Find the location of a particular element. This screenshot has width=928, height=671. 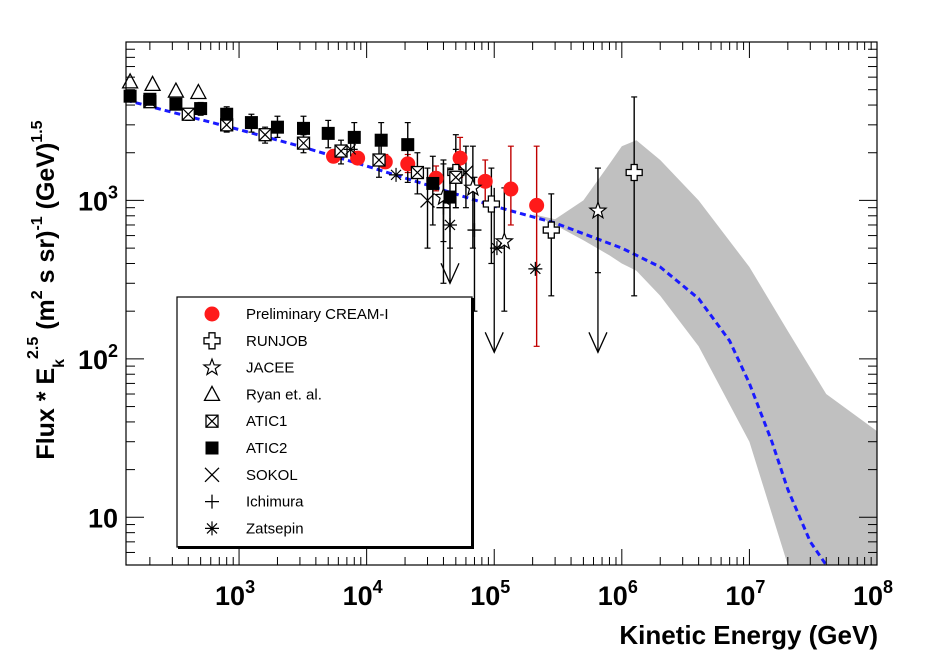

legend-marker-ryan-et-al is located at coordinates (212, 393).